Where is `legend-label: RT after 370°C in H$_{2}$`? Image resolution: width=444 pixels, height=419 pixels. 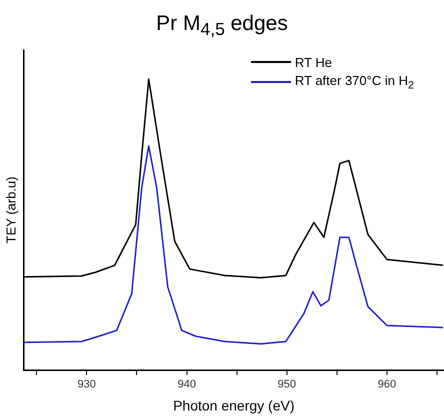
legend-label: RT after 370°C in H$_{2}$ is located at coordinates (354, 82).